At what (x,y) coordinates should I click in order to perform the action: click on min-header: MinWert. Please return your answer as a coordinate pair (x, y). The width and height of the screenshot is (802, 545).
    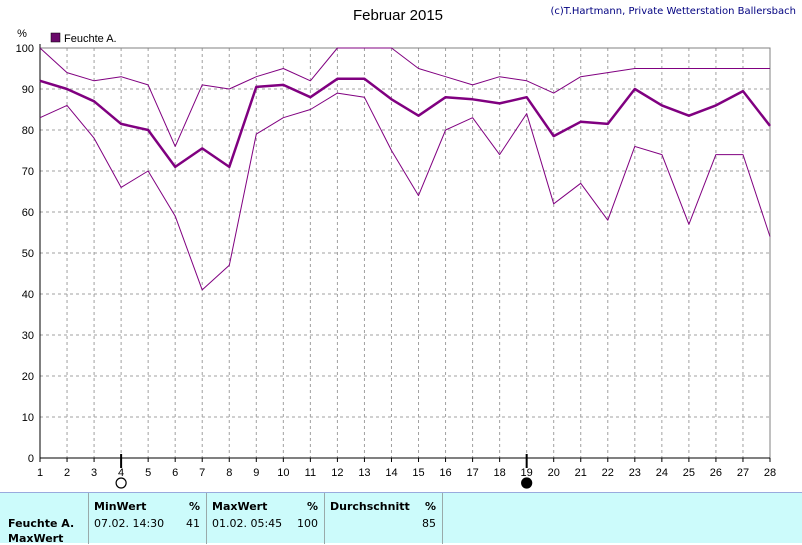
    Looking at the image, I should click on (120, 506).